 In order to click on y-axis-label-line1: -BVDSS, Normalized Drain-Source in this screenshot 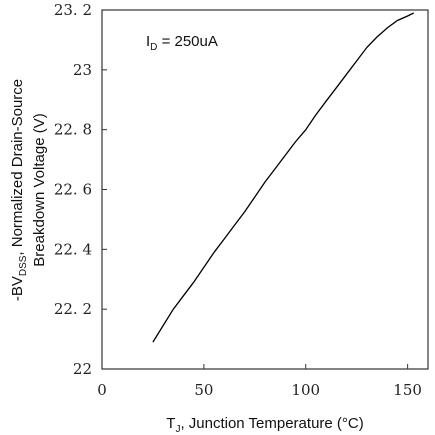, I will do `click(19, 190)`.